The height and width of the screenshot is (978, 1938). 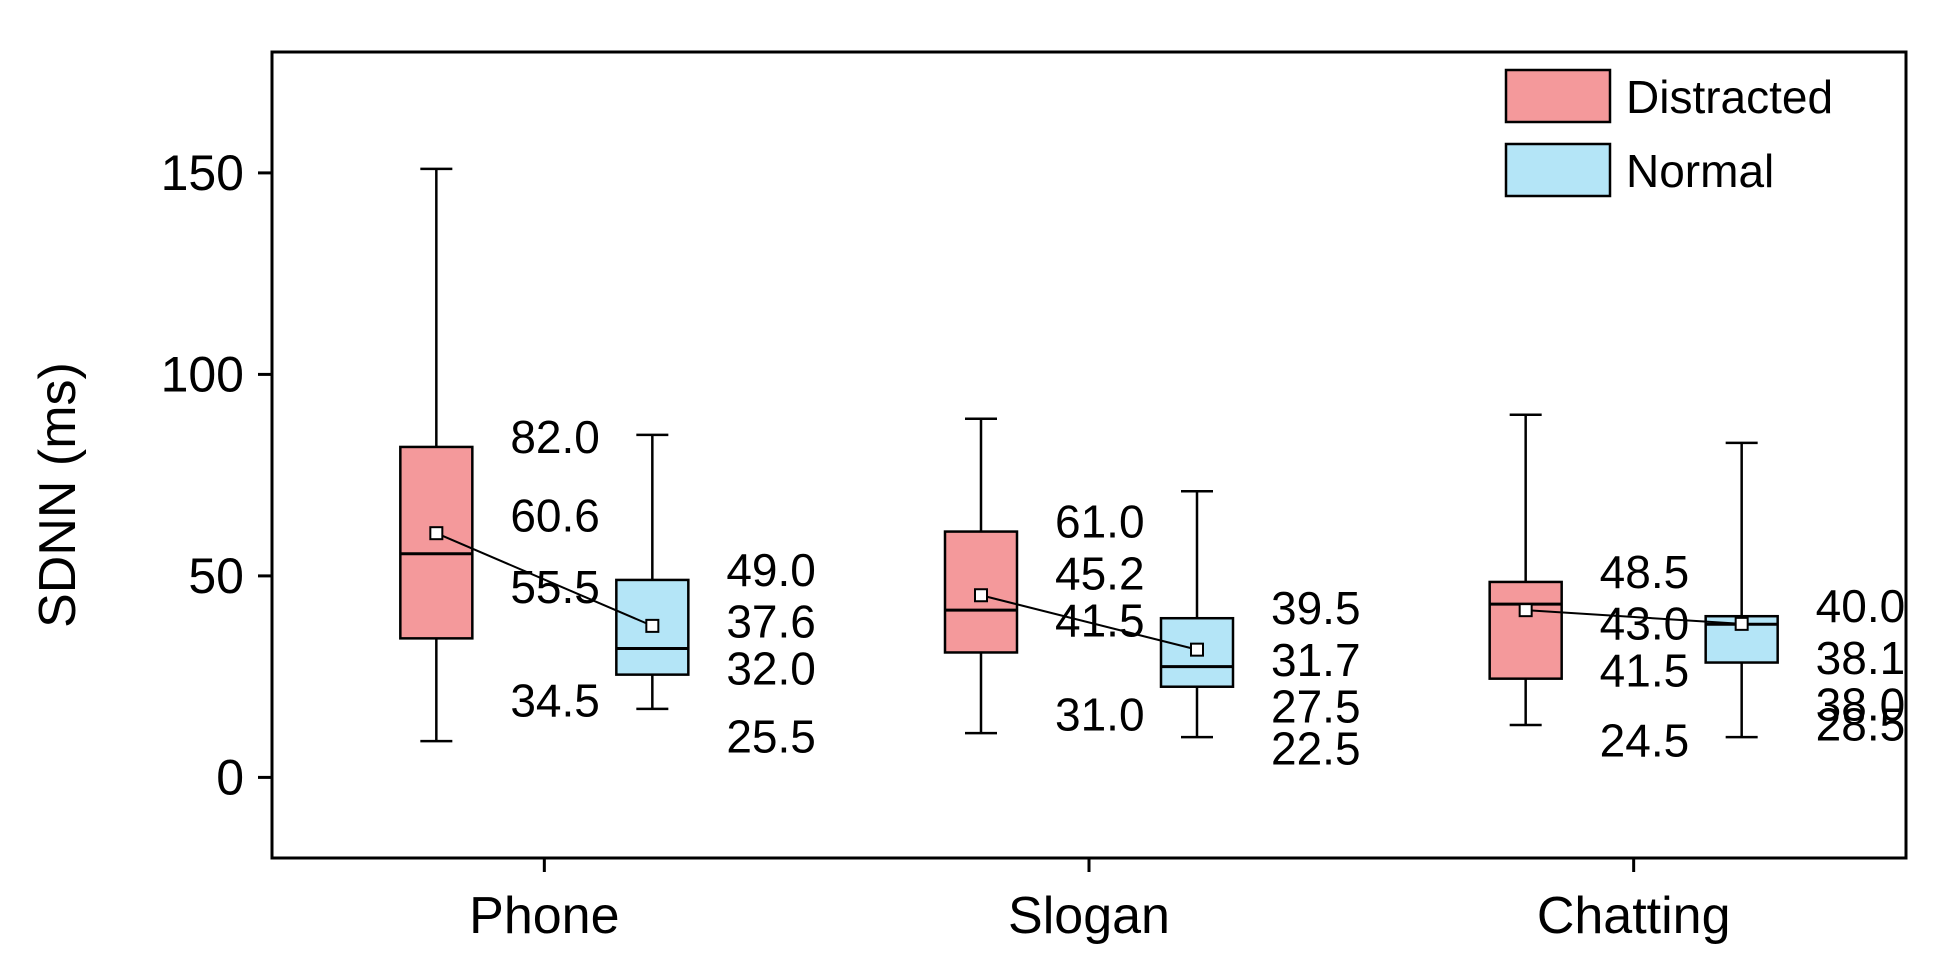 I want to click on value-label: 38.1, so click(x=1861, y=658).